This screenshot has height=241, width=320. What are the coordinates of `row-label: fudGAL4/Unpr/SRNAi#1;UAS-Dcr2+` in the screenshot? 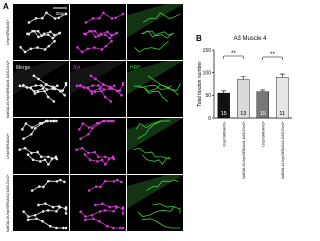 It's located at (8, 89).